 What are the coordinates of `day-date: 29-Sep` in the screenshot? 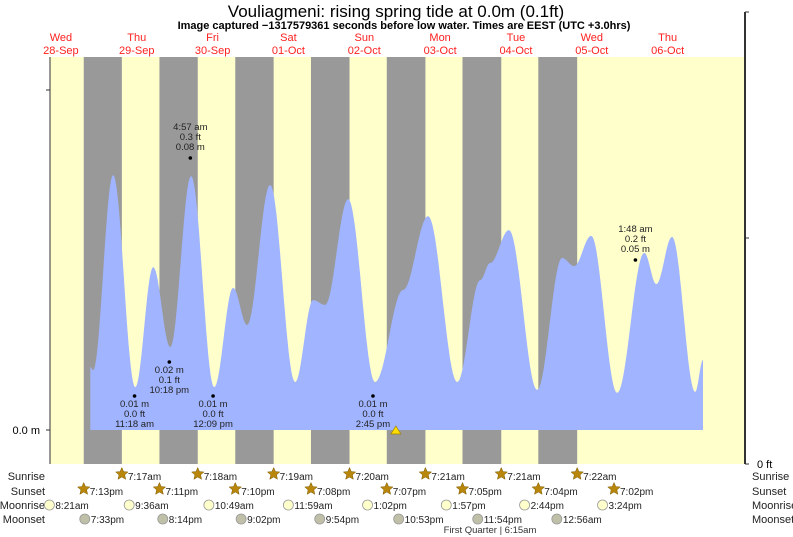 It's located at (136, 51).